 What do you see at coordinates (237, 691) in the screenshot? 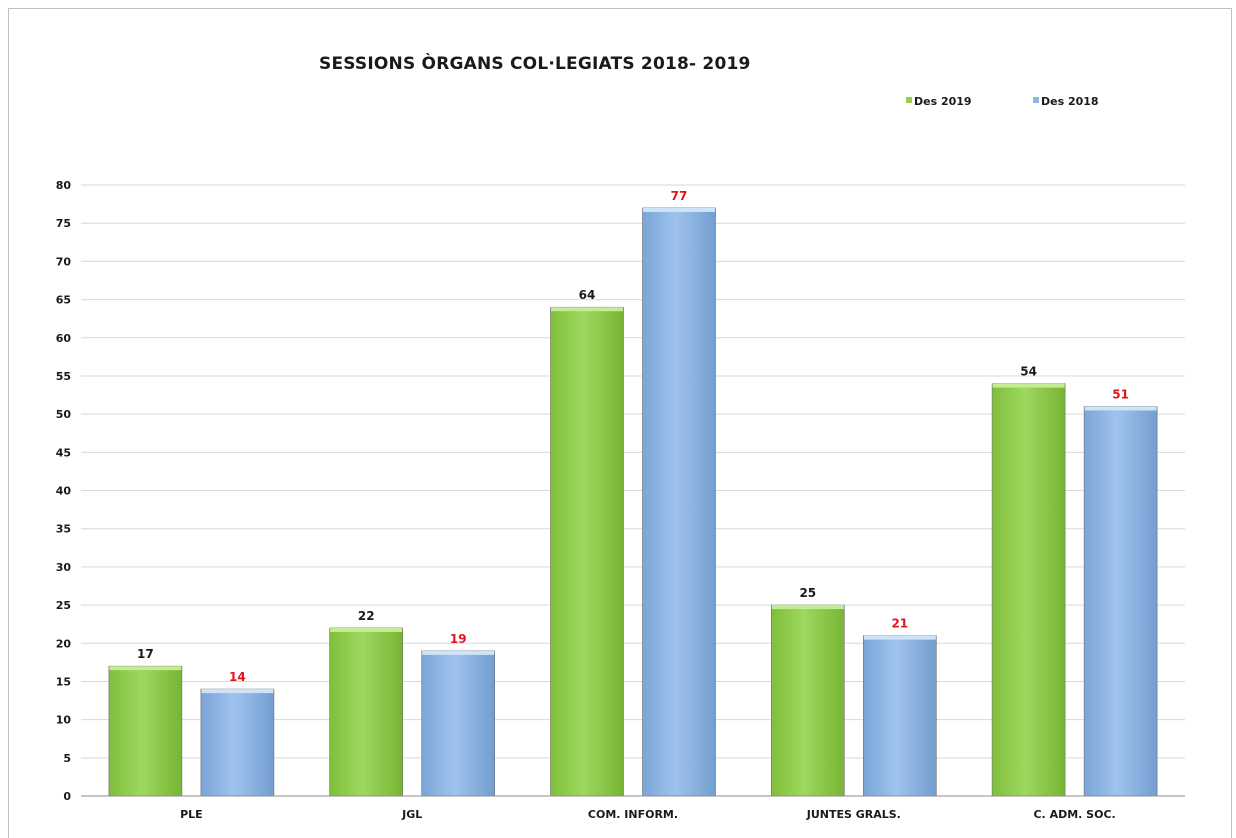
I see `bar-ple-des-2018-top` at bounding box center [237, 691].